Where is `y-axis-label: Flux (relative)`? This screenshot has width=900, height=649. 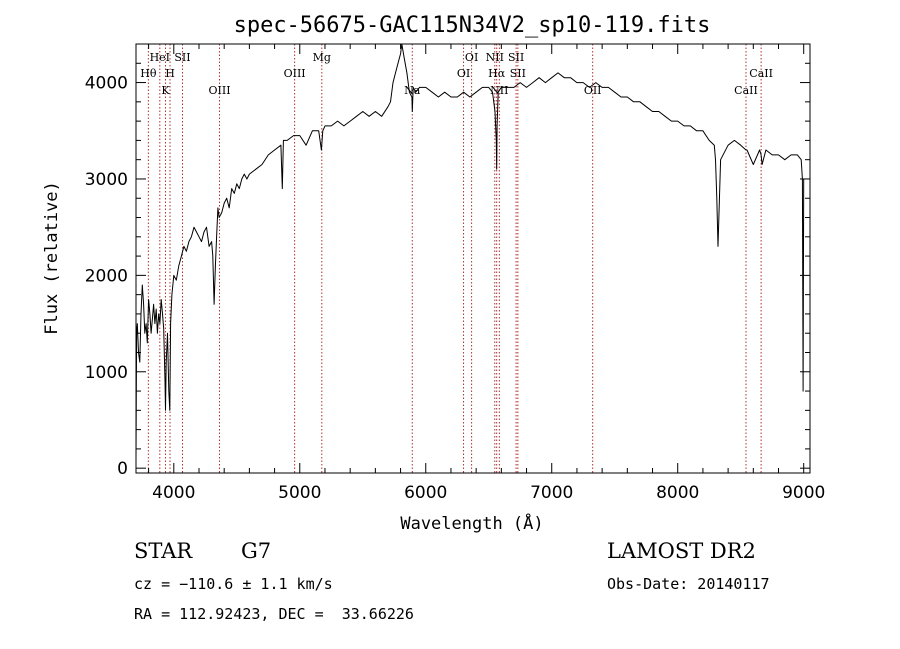 y-axis-label: Flux (relative) is located at coordinates (52, 258).